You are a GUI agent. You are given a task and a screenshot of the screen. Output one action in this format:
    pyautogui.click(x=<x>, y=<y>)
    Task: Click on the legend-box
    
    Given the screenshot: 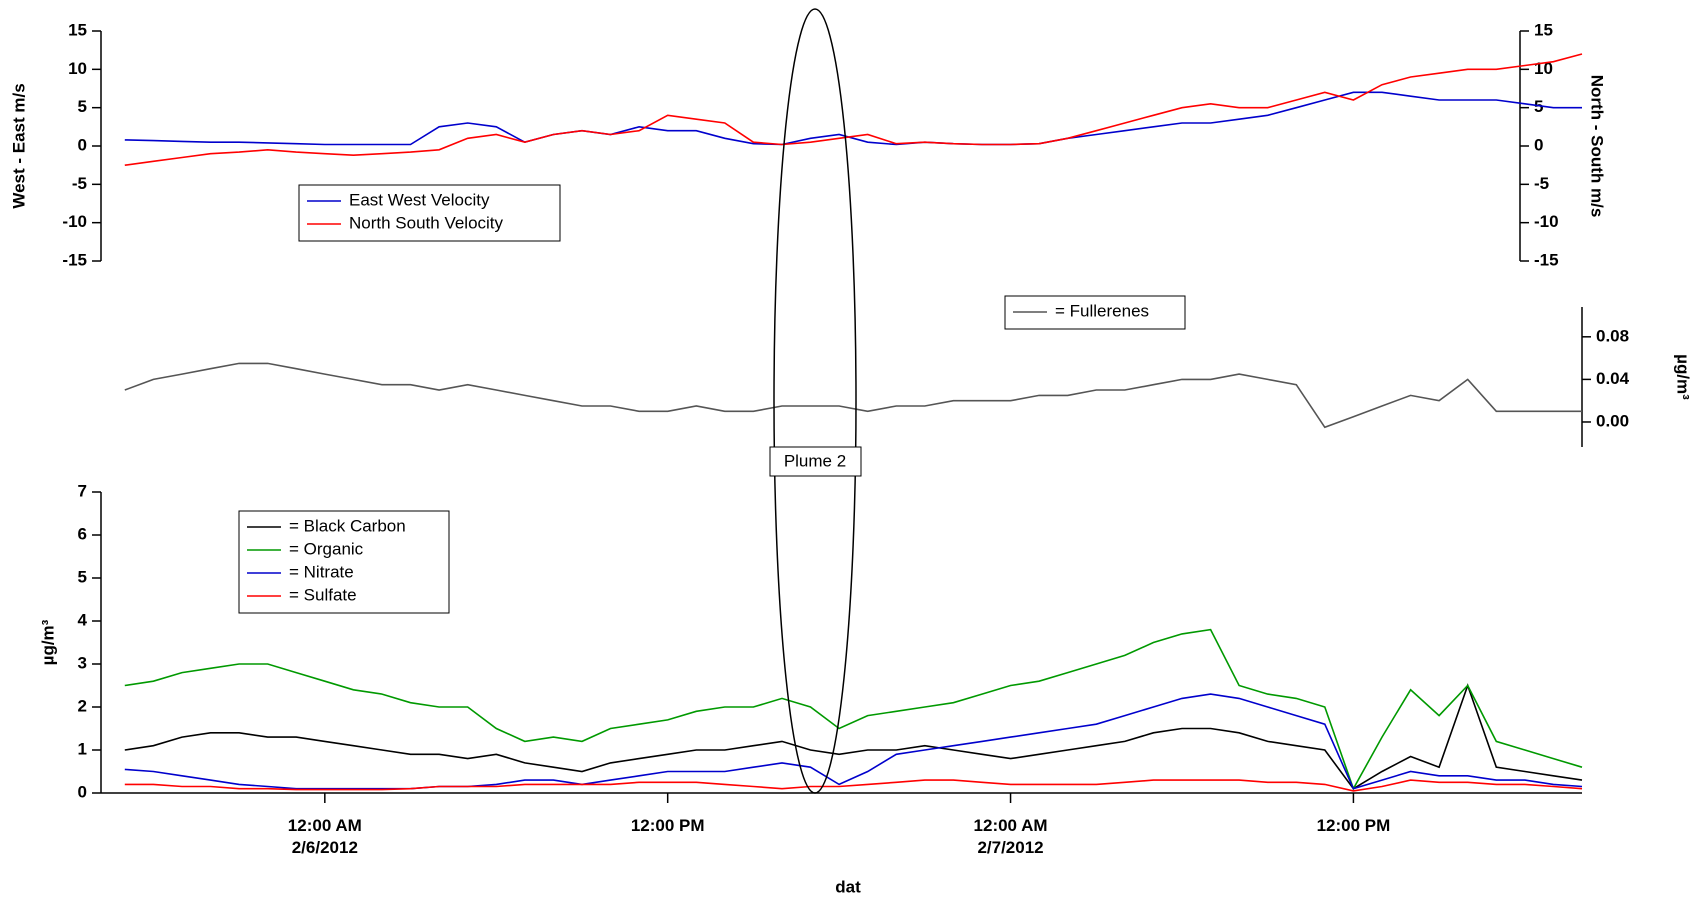 What is the action you would take?
    pyautogui.click(x=429, y=213)
    